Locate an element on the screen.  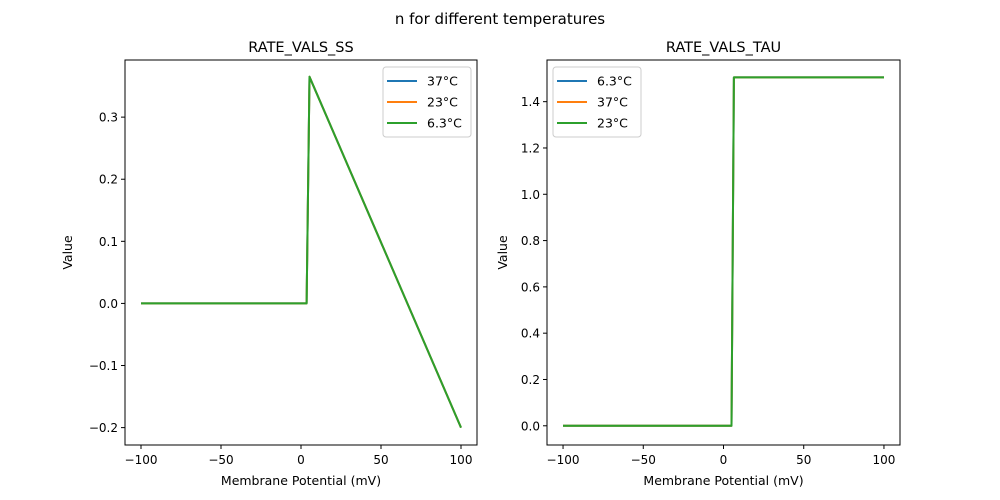
figure-suptitle: n for different temperatures is located at coordinates (500, 19).